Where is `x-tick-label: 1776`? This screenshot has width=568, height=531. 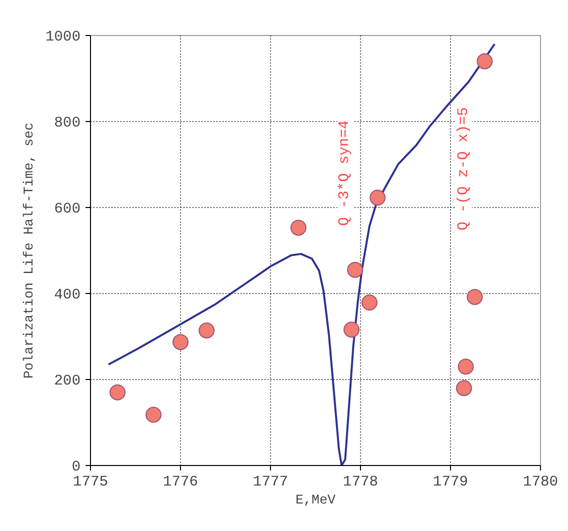
x-tick-label: 1776 is located at coordinates (180, 482).